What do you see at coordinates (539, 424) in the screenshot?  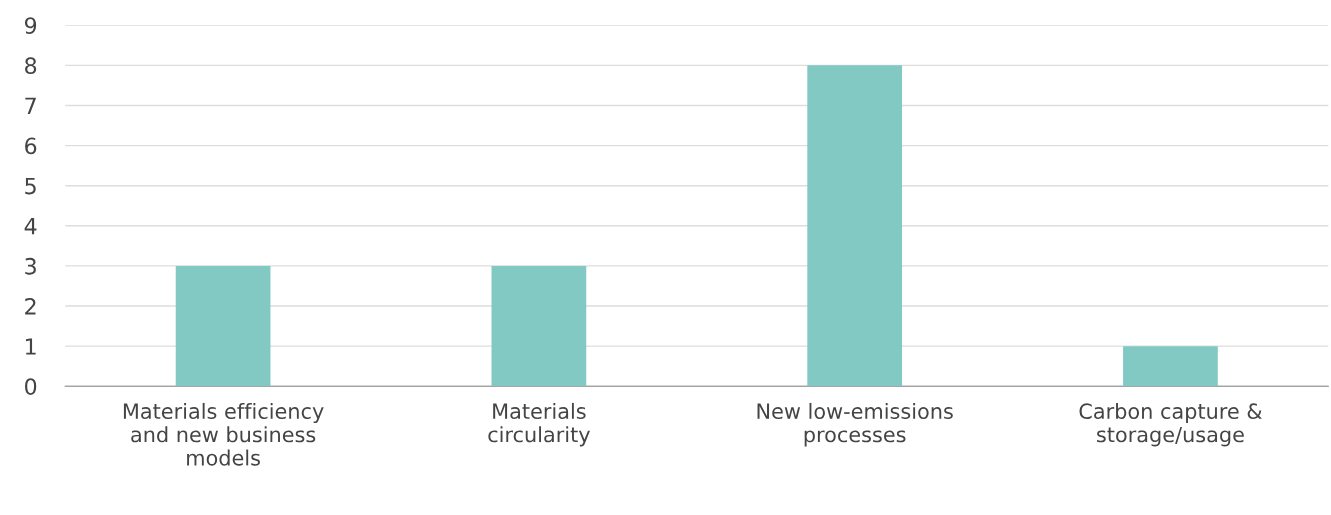 I see `x-tick-label: Materials circularity` at bounding box center [539, 424].